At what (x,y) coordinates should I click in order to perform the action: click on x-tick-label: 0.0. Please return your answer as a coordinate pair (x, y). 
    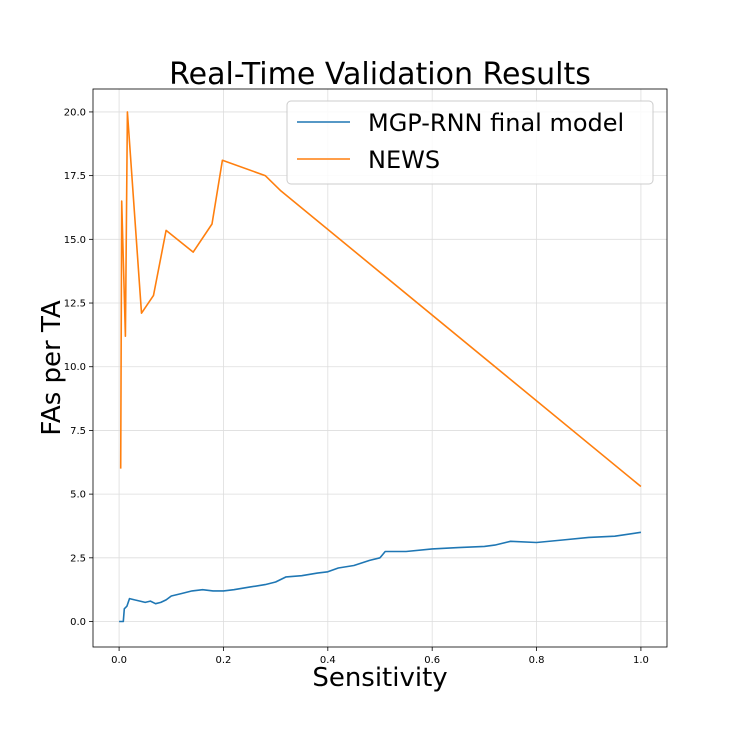
    Looking at the image, I should click on (119, 660).